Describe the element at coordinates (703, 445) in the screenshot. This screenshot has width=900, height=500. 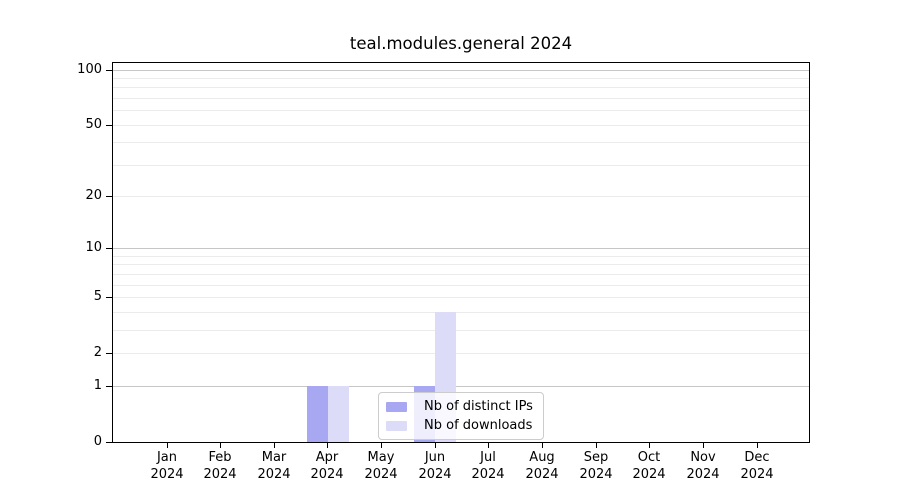
I see `x-tick-mark-nov` at that location.